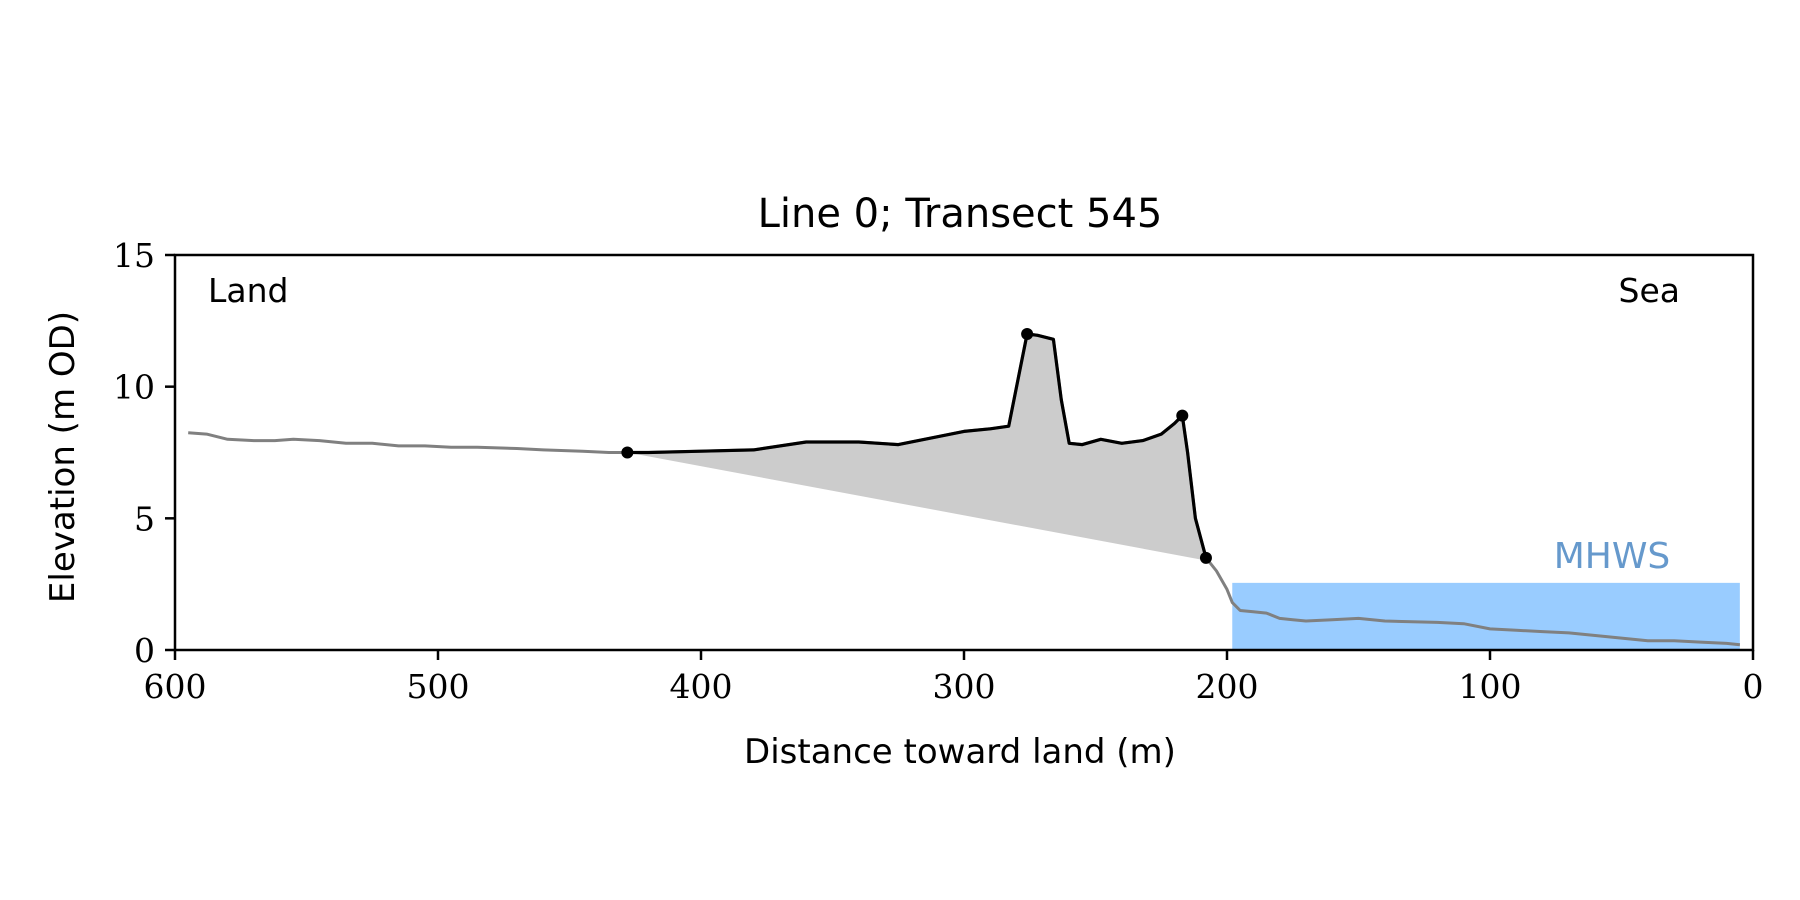 This screenshot has height=900, width=1800. I want to click on x-tick-label: 500, so click(438, 686).